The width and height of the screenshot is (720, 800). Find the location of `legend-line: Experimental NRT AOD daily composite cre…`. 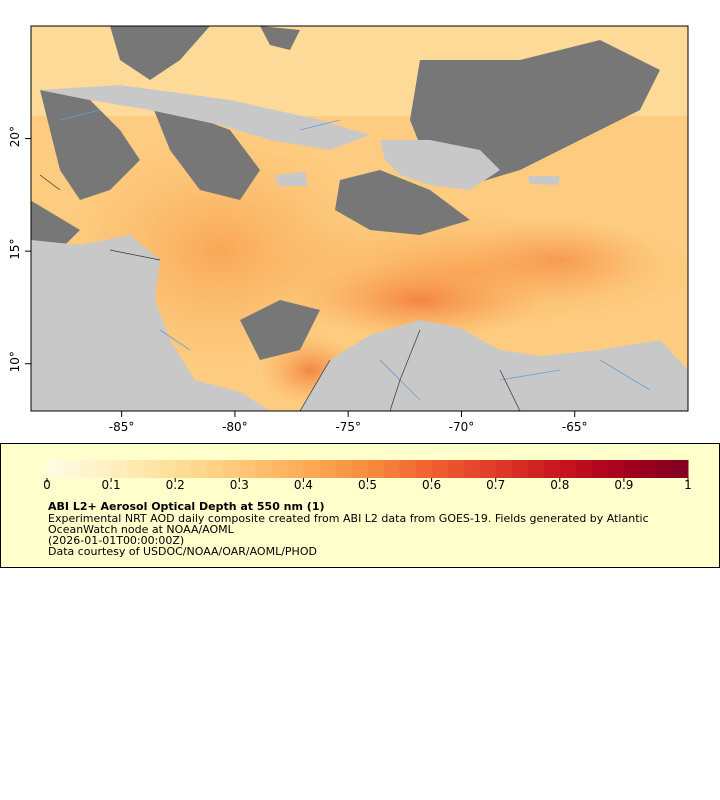

legend-line: Experimental NRT AOD daily composite cre… is located at coordinates (348, 518).